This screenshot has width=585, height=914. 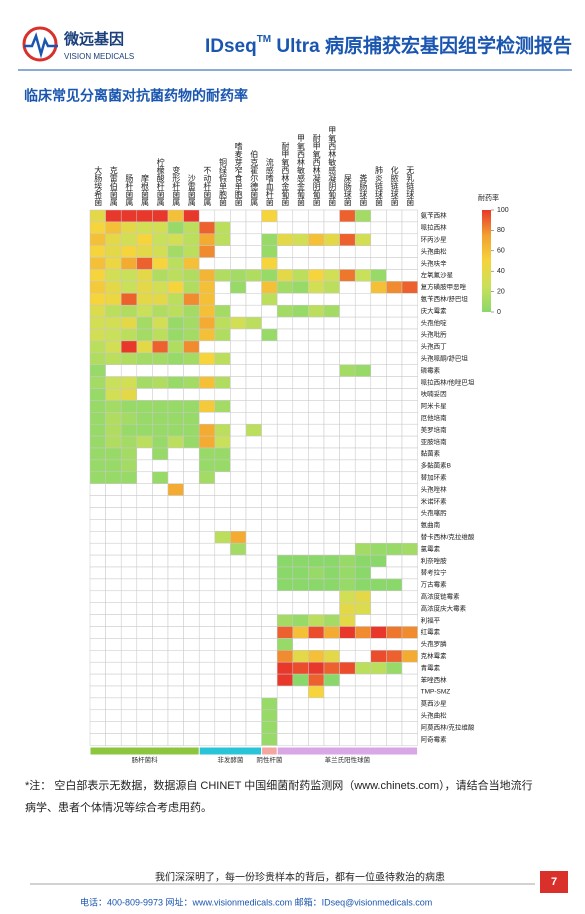 What do you see at coordinates (388, 45) in the screenshot?
I see `report-title: IDseqTM Ultra 病原捕获宏基因组学检测报告` at bounding box center [388, 45].